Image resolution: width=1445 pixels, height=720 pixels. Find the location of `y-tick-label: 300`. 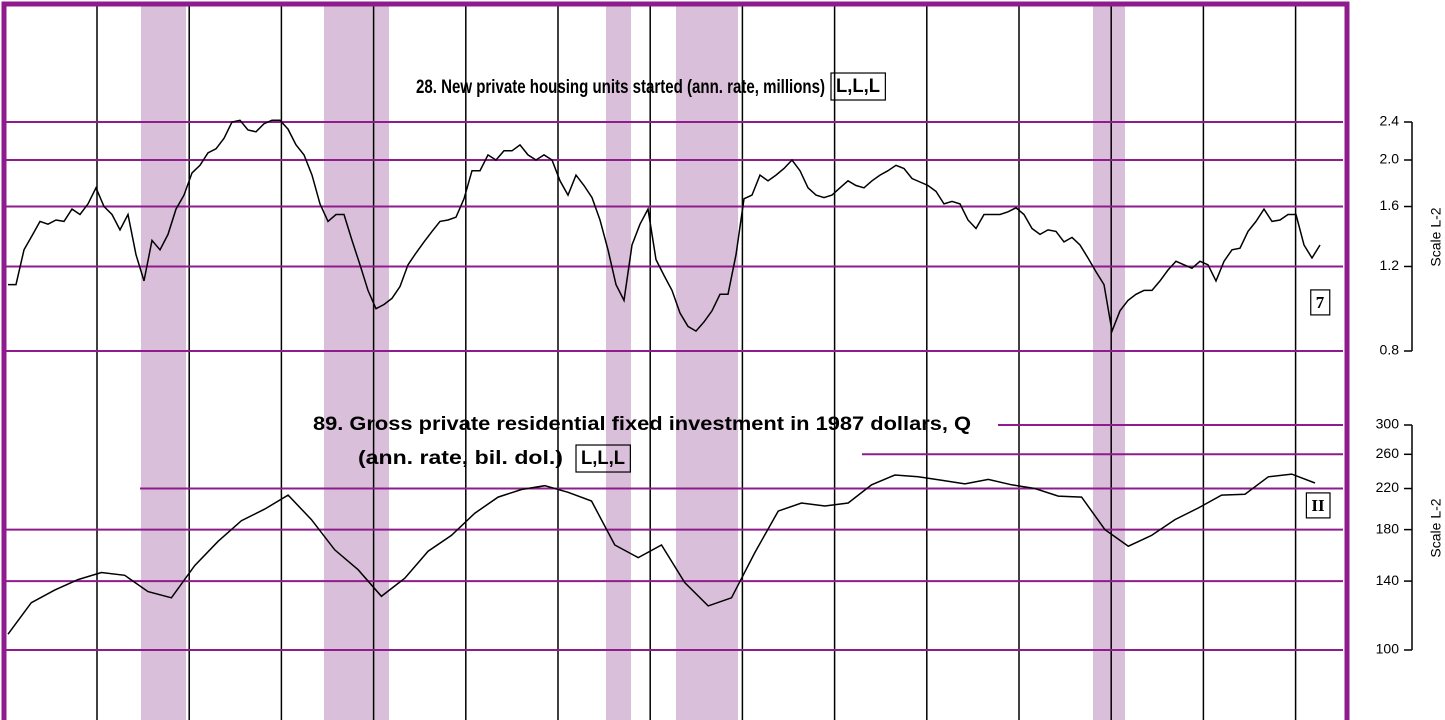

y-tick-label: 300 is located at coordinates (1388, 424).